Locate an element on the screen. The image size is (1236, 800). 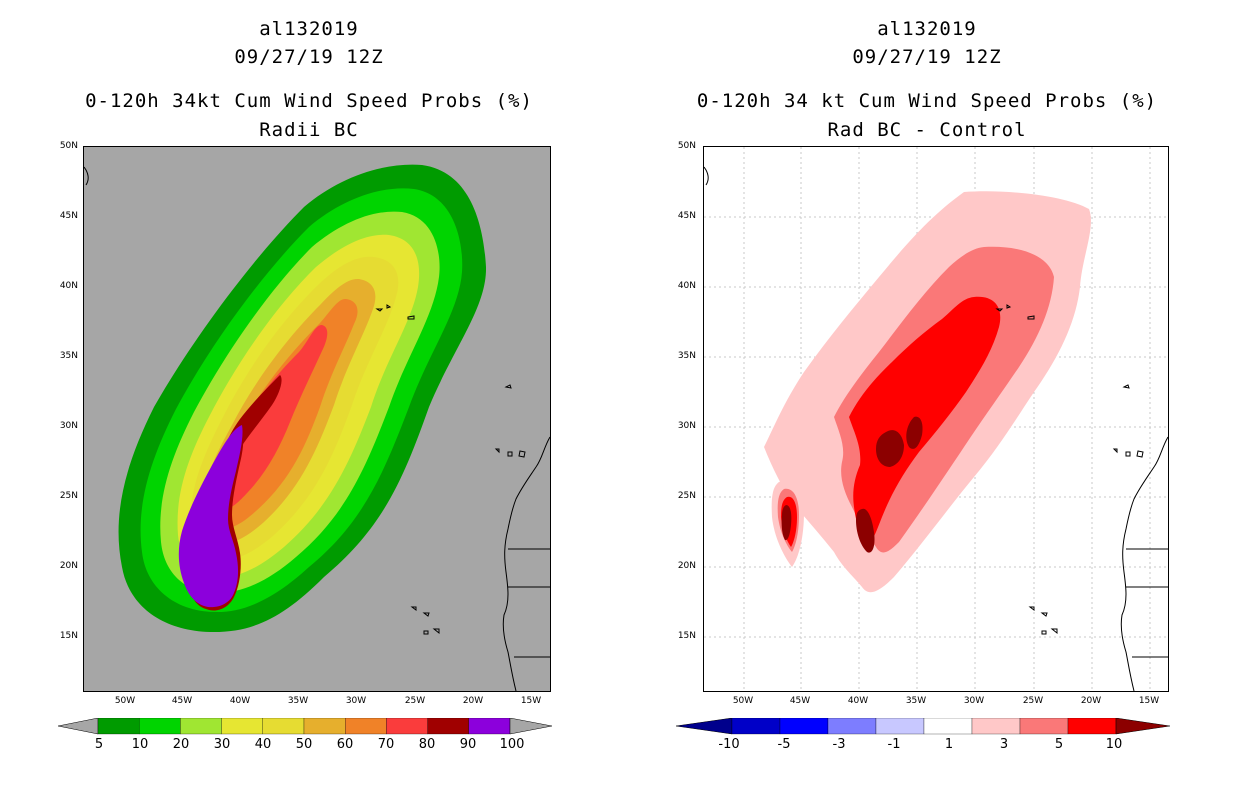
colorbar-label: 3 is located at coordinates (1004, 744).